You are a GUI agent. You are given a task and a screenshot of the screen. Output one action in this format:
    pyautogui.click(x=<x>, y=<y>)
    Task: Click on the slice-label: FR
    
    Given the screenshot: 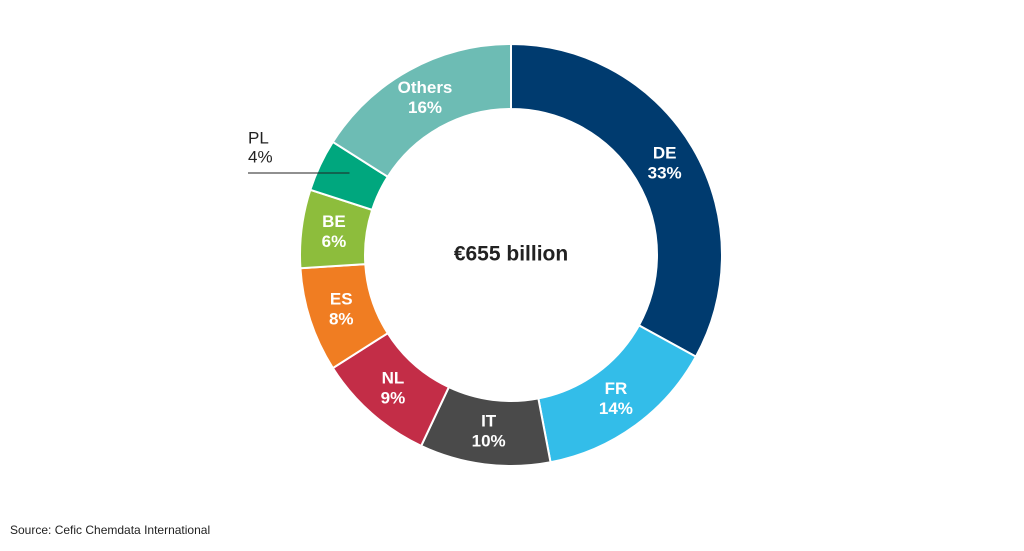 What is the action you would take?
    pyautogui.click(x=616, y=388)
    